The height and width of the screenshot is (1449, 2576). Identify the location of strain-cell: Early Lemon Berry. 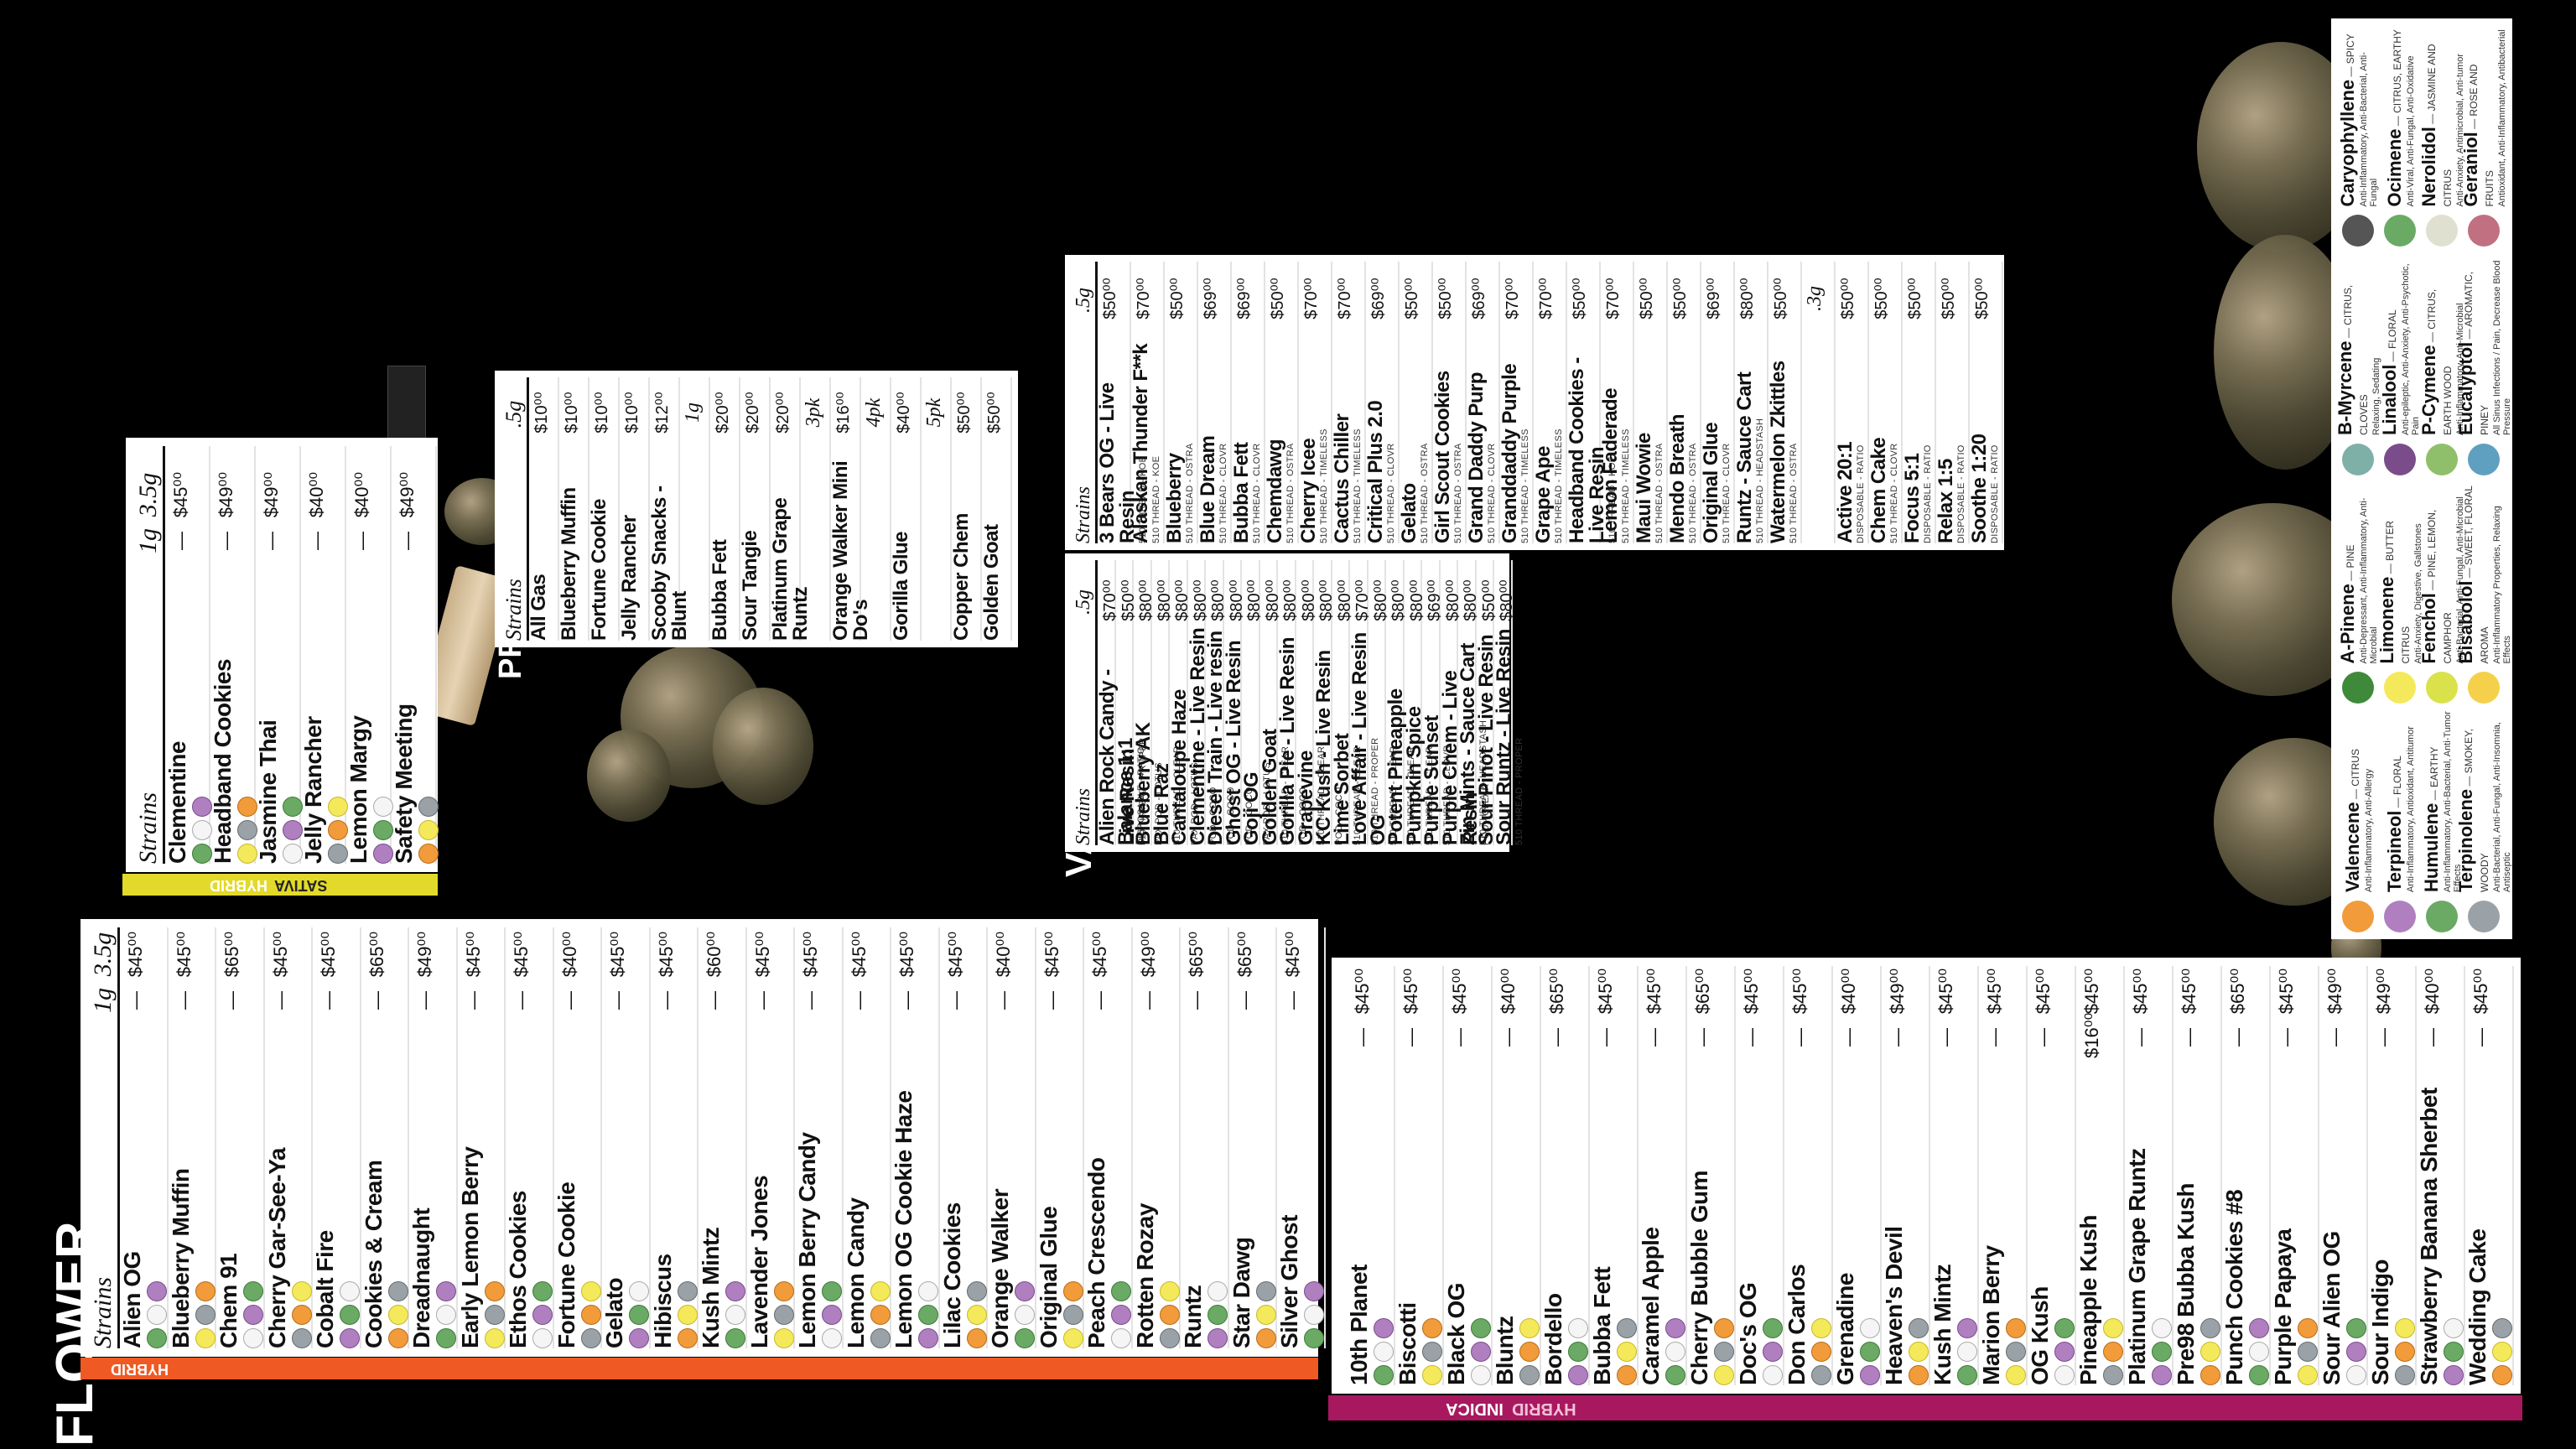
(481, 1184).